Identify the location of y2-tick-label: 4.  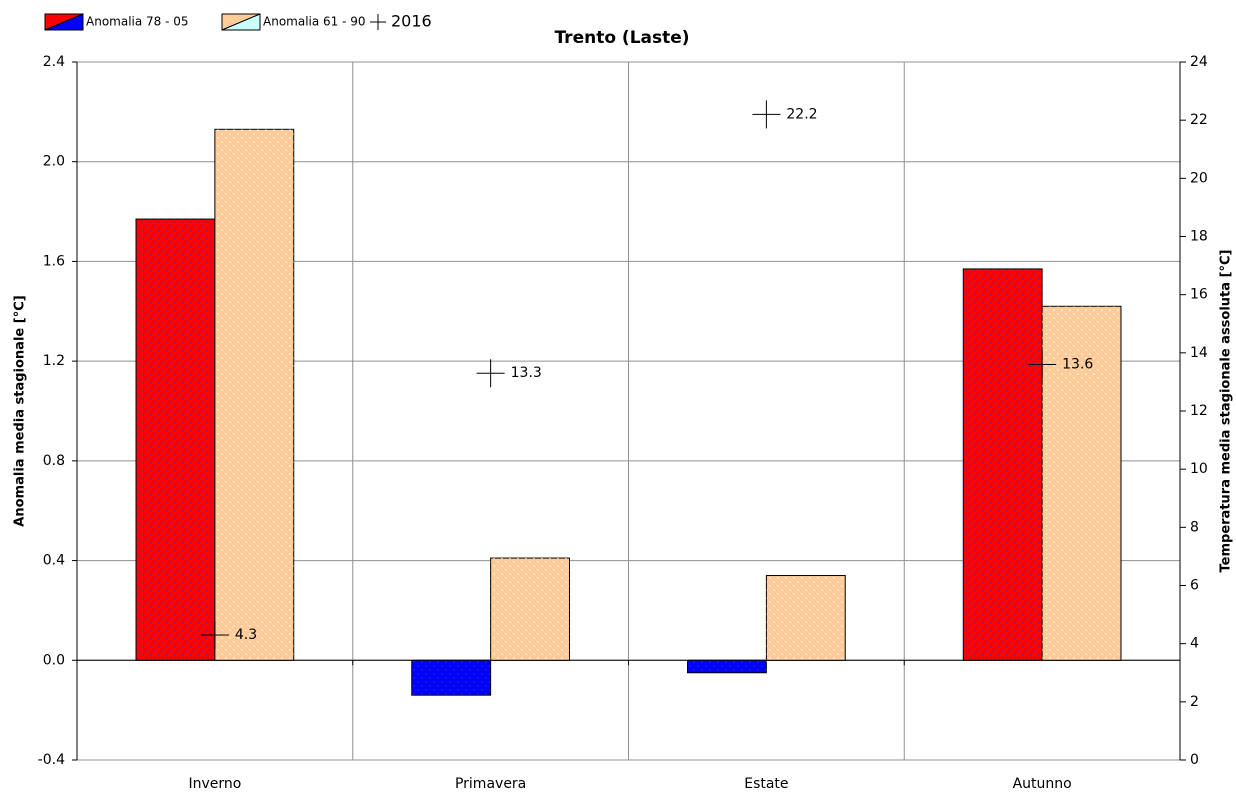
(1194, 644).